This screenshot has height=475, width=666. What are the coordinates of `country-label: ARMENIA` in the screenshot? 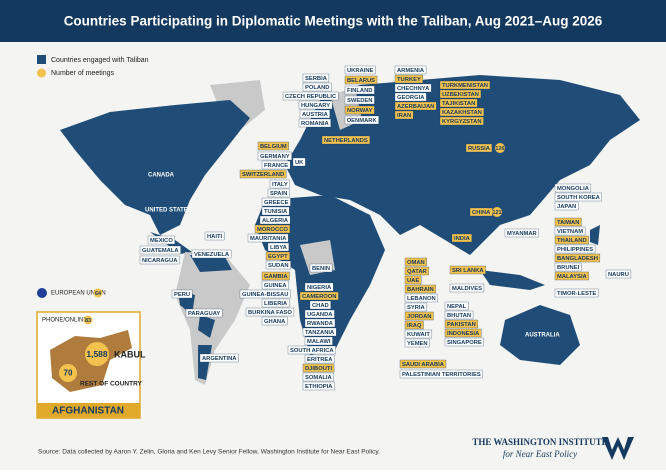 It's located at (410, 70).